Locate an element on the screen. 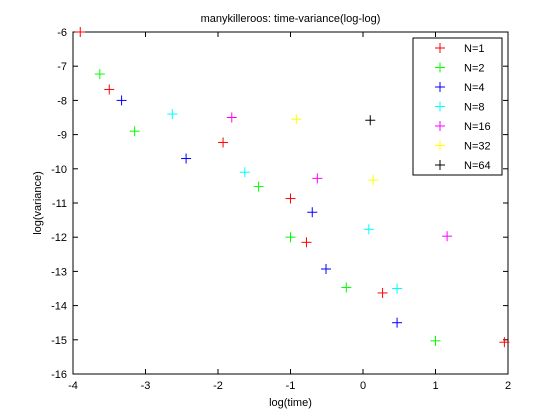 The image size is (560, 420). legend-label: N=1 is located at coordinates (474, 49).